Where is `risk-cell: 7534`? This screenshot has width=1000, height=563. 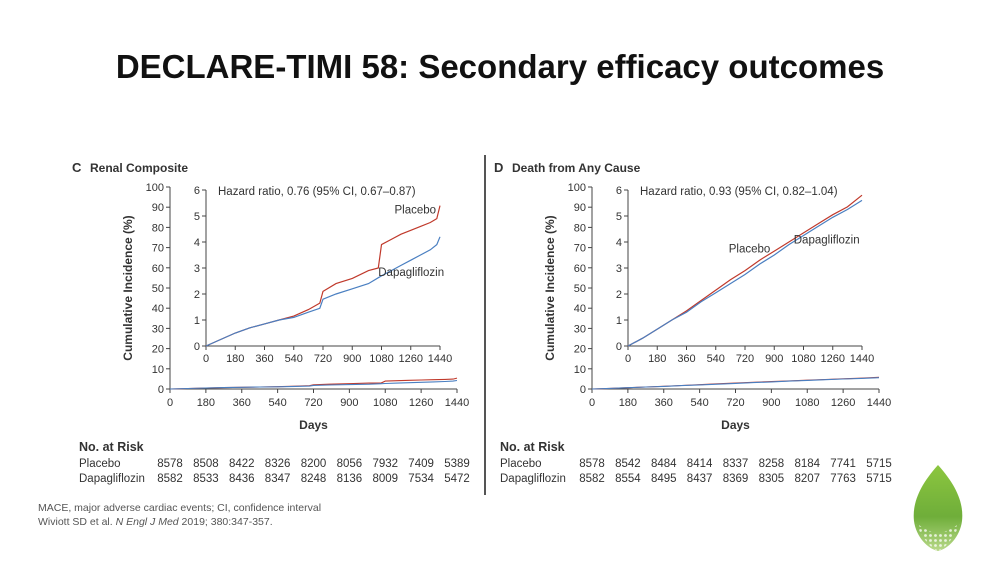
risk-cell: 7534 is located at coordinates (421, 479).